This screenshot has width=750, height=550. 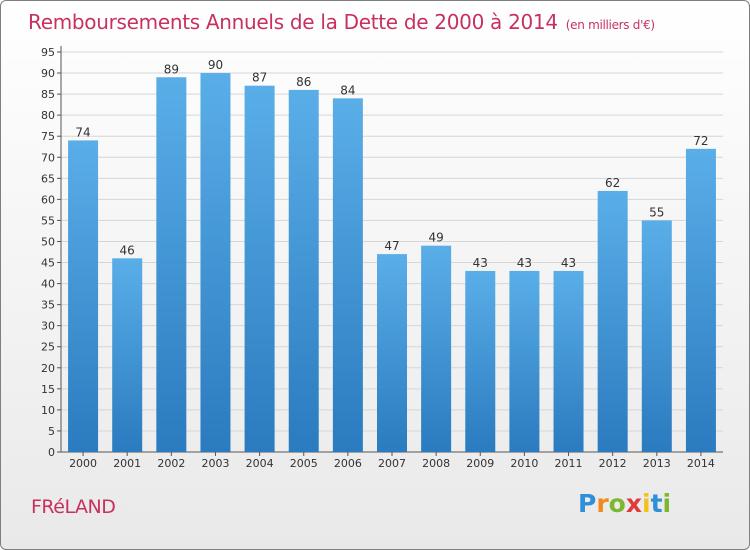 What do you see at coordinates (480, 463) in the screenshot?
I see `x-tick-label: 2009` at bounding box center [480, 463].